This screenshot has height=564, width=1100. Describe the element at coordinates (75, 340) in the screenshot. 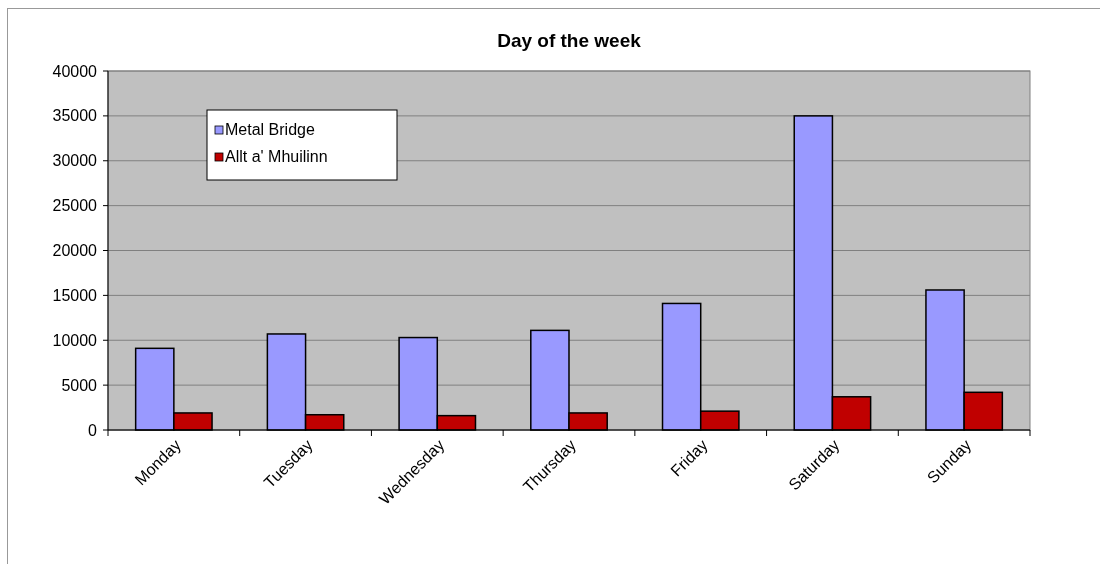

I see `y-tick-label: 10000` at that location.